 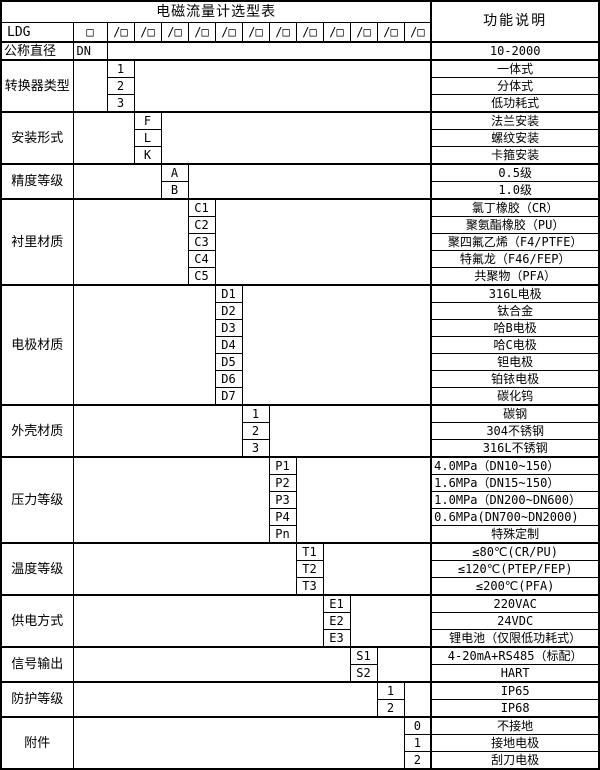 I want to click on model-slot-11: /□, so click(x=390, y=32).